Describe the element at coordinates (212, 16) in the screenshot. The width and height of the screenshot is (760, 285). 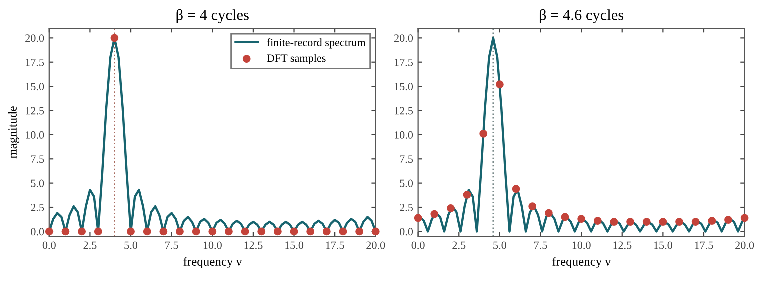
I see `chart-title: β = 4 cycles` at that location.